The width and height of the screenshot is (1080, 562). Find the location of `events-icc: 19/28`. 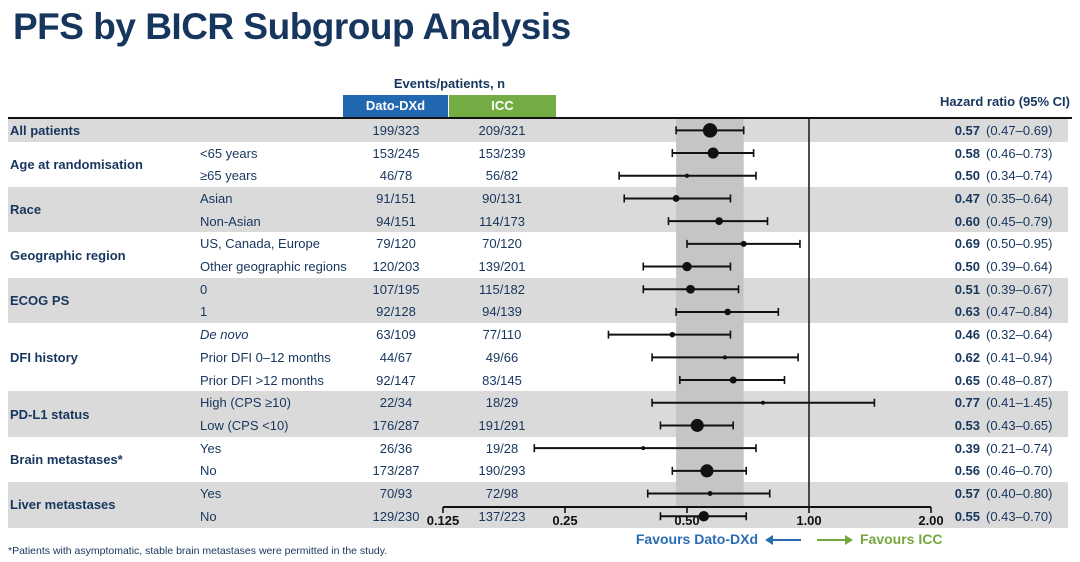

events-icc: 19/28 is located at coordinates (502, 448).